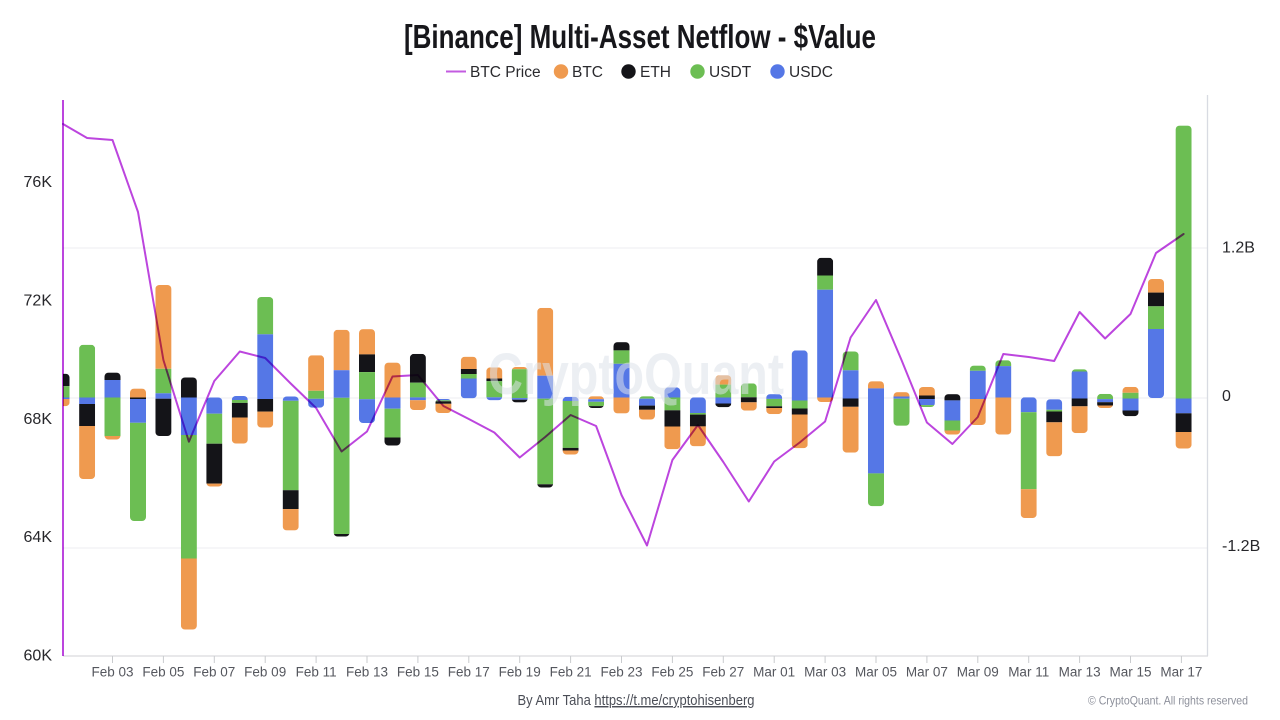  Describe the element at coordinates (1241, 546) in the screenshot. I see `svg-text: -1.2B` at that location.